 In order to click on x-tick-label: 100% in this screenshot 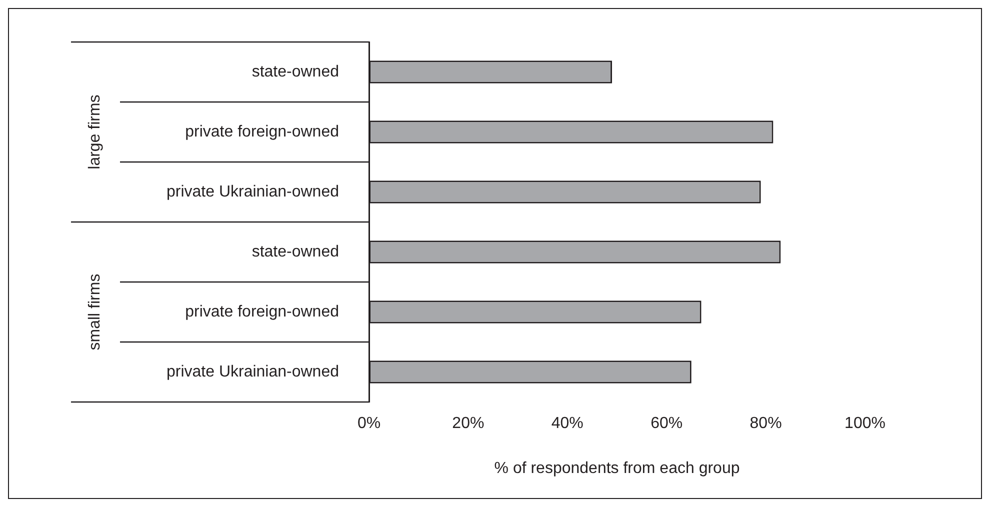, I will do `click(865, 423)`.